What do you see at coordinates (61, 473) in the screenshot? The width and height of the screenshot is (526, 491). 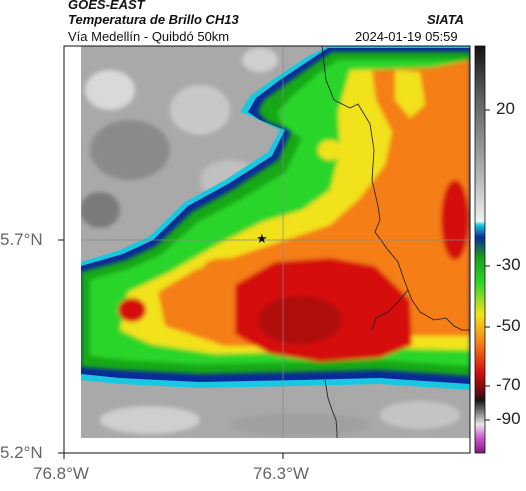 I see `lon-label-76-8: 76.8°W` at bounding box center [61, 473].